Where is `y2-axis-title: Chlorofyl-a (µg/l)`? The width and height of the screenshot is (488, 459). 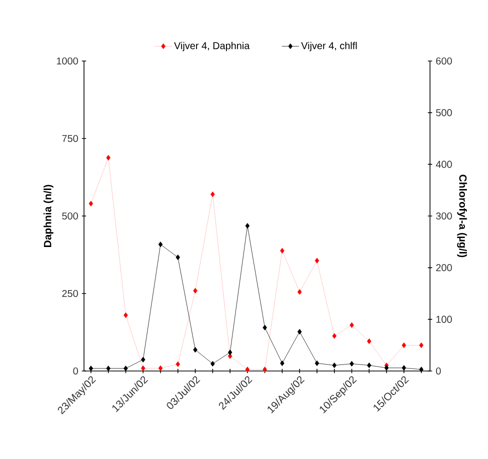
y2-axis-title: Chlorofyl-a (µg/l) is located at coordinates (462, 216).